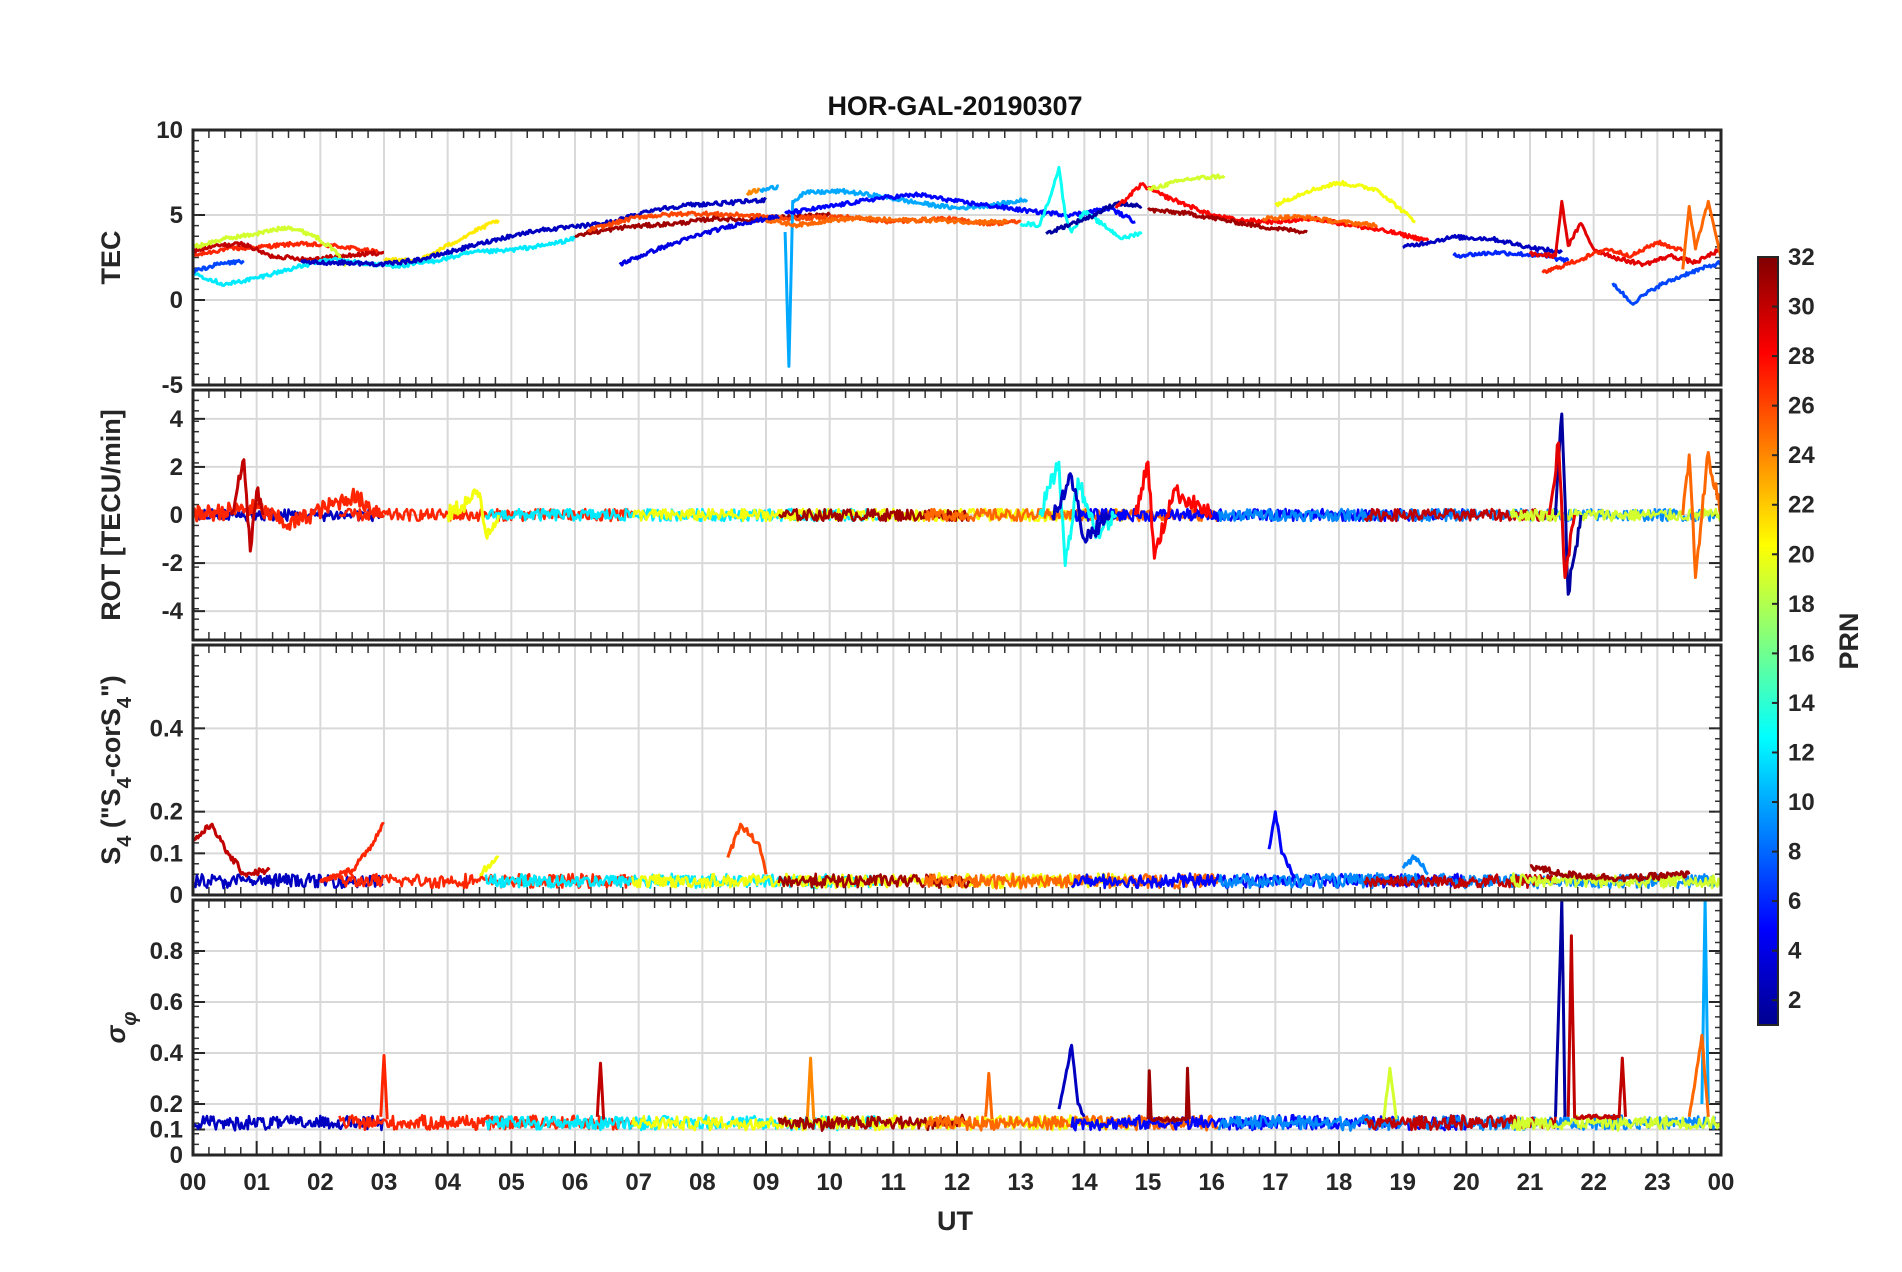 Image resolution: width=1902 pixels, height=1272 pixels. What do you see at coordinates (1020, 1182) in the screenshot?
I see `x-tick-label: 13` at bounding box center [1020, 1182].